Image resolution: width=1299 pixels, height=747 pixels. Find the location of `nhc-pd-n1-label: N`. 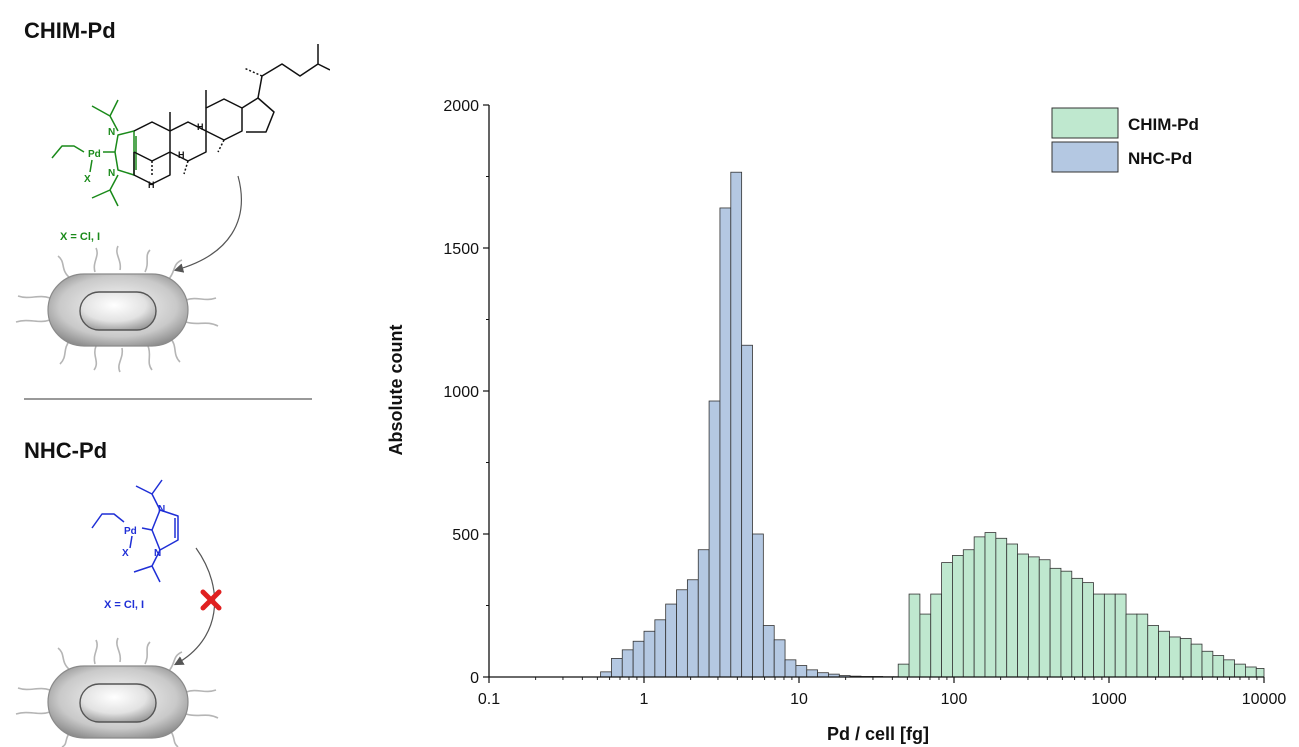

nhc-pd-n1-label: N is located at coordinates (161, 509).